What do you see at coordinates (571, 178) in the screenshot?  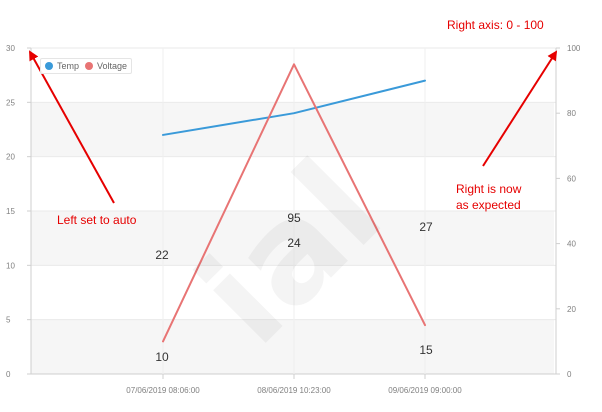 I see `right-axis-tick-label-60: 60` at bounding box center [571, 178].